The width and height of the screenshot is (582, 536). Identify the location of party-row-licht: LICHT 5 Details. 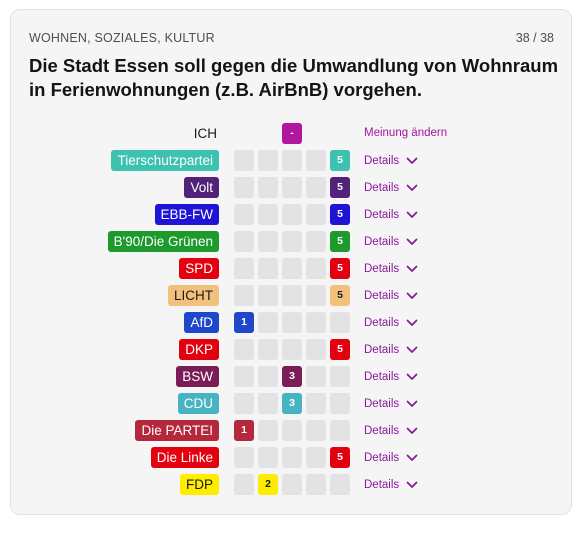
(291, 295).